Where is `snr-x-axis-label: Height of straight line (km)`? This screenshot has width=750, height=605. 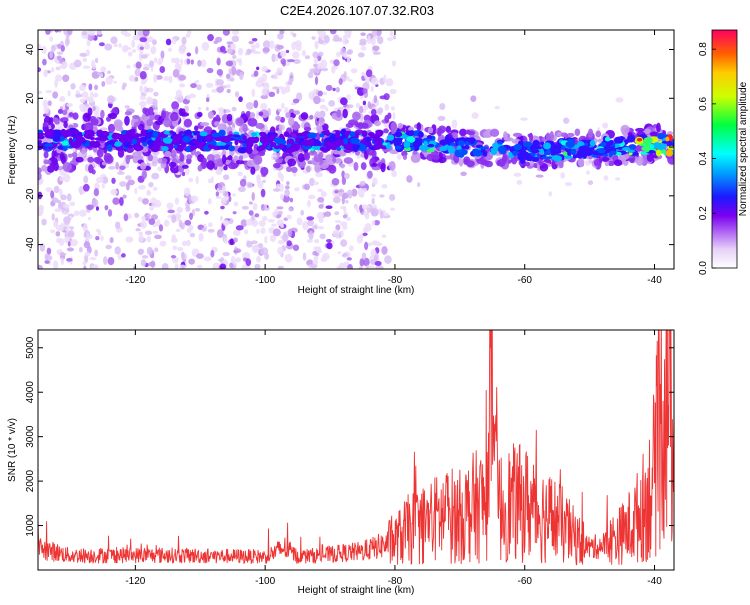 snr-x-axis-label: Height of straight line (km) is located at coordinates (356, 590).